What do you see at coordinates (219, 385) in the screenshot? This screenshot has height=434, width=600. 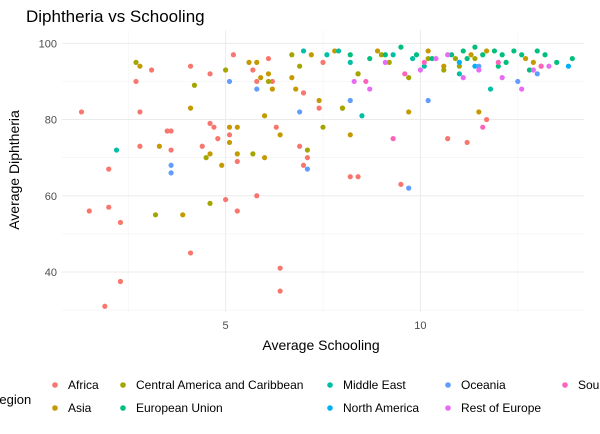 I see `legend-label-central-america-and-caribbean: Central America and Caribbean` at bounding box center [219, 385].